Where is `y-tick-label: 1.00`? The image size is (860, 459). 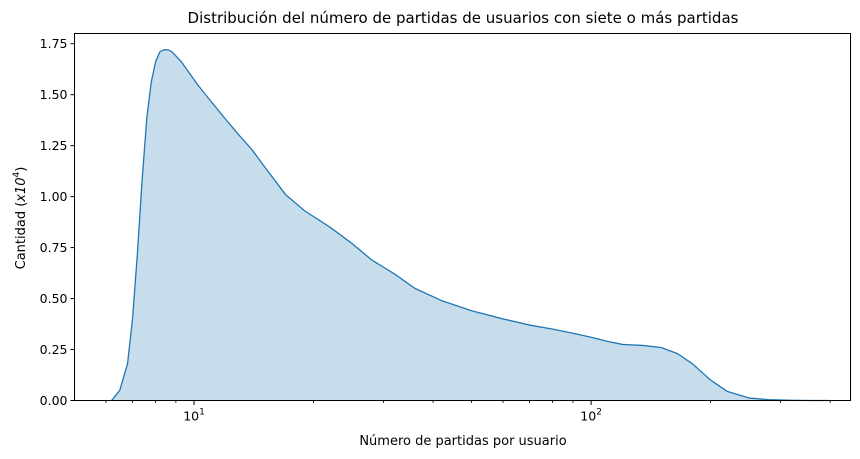 y-tick-label: 1.00 is located at coordinates (54, 196).